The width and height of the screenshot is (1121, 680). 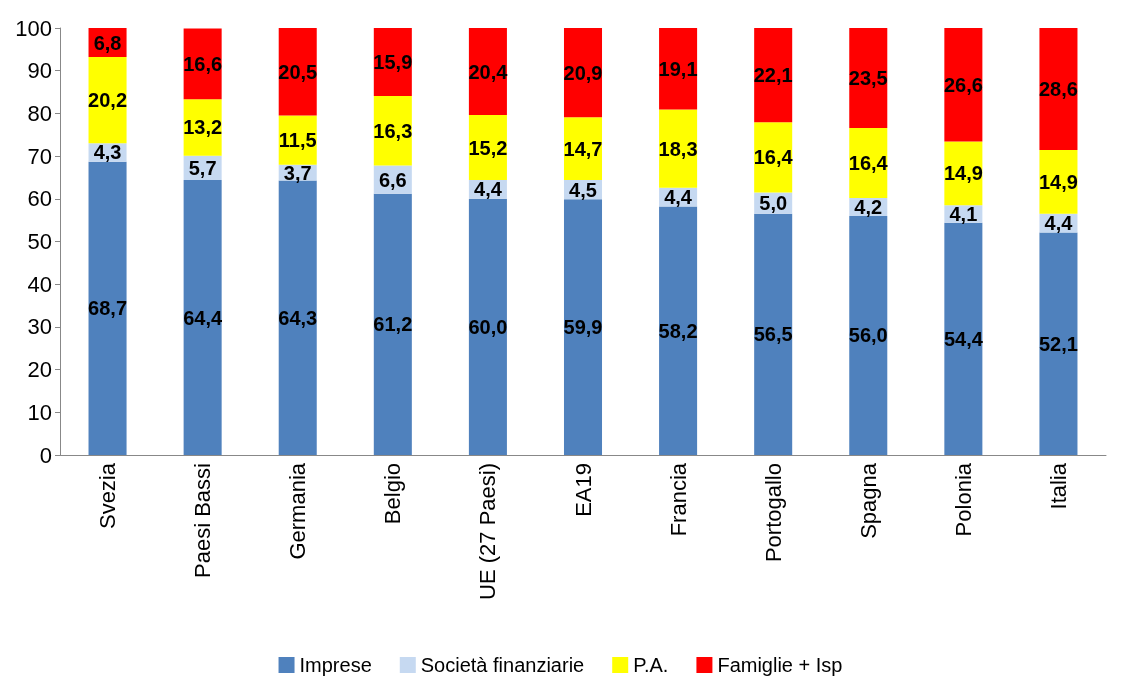 What do you see at coordinates (33, 28) in the screenshot?
I see `y-tick-label: 100` at bounding box center [33, 28].